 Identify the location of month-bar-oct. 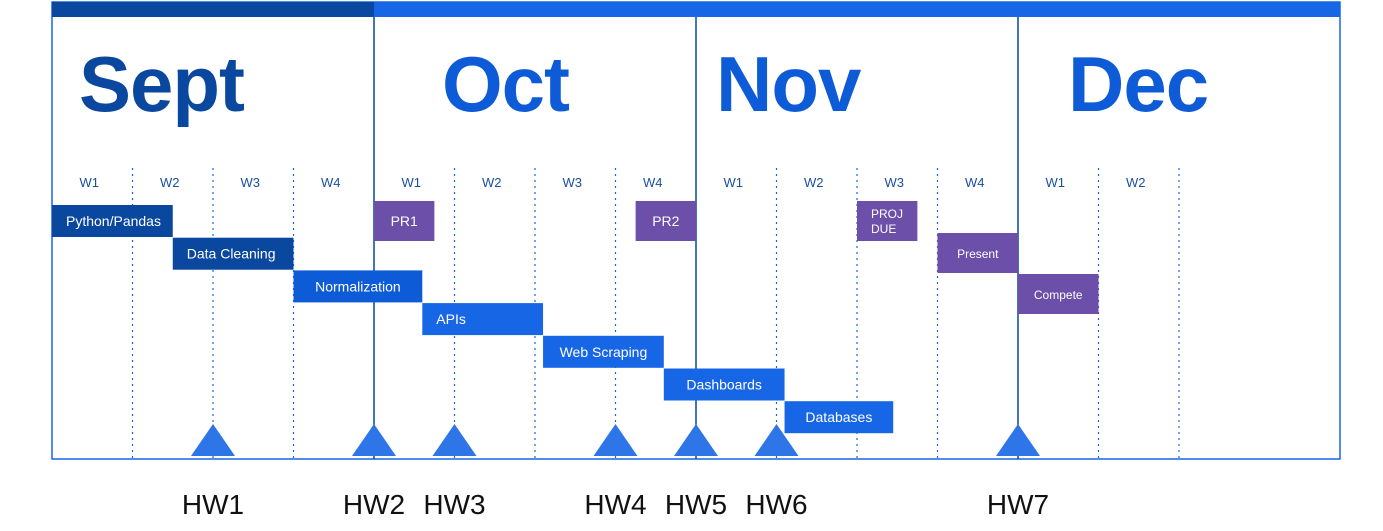
(535, 9).